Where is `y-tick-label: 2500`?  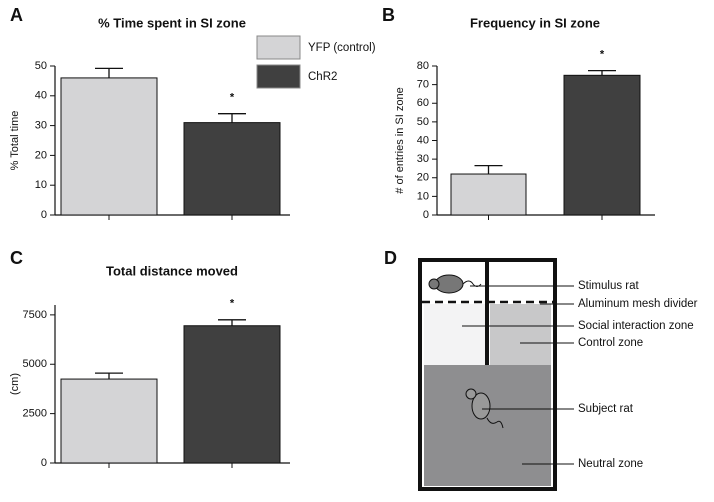
y-tick-label: 2500 is located at coordinates (35, 414).